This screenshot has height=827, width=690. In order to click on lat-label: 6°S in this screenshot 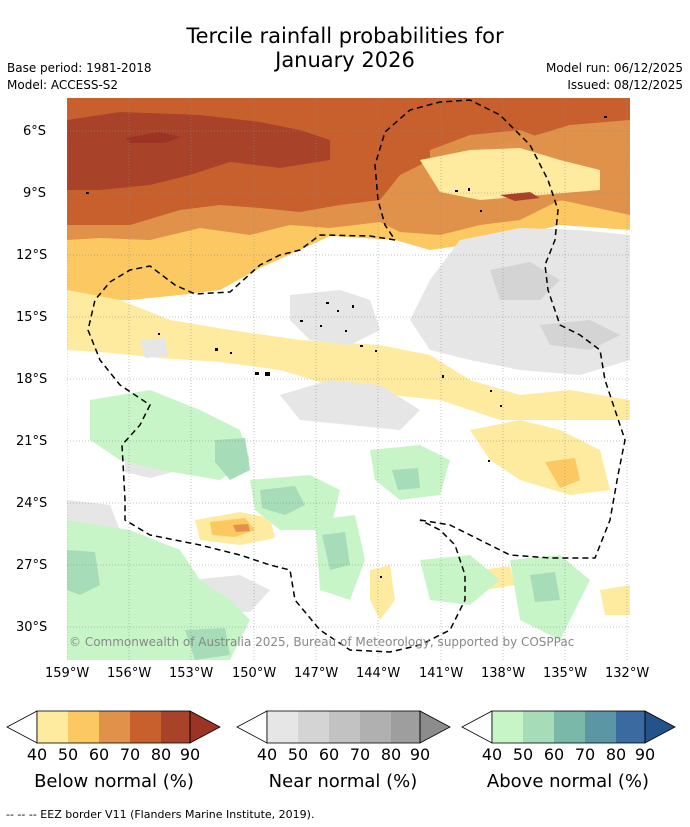, I will do `click(35, 131)`.